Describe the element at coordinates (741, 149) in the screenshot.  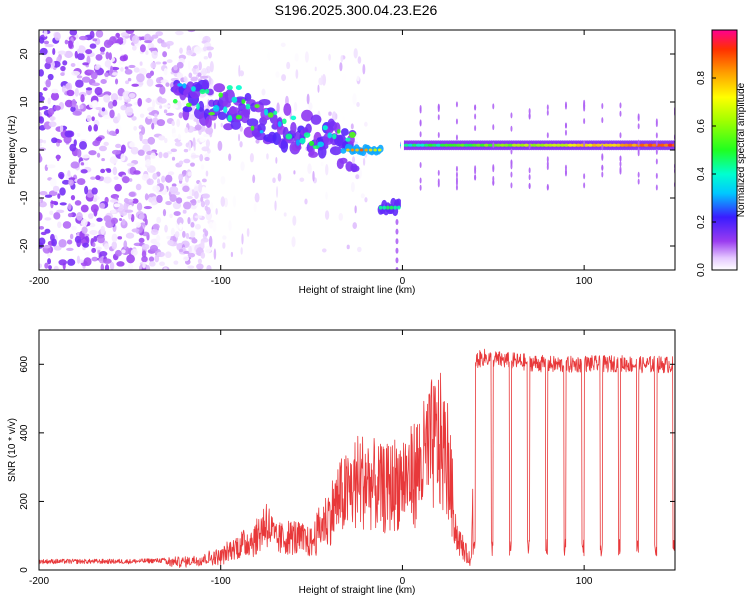
I see `colorbar-label: Normalized spectral amplitude` at that location.